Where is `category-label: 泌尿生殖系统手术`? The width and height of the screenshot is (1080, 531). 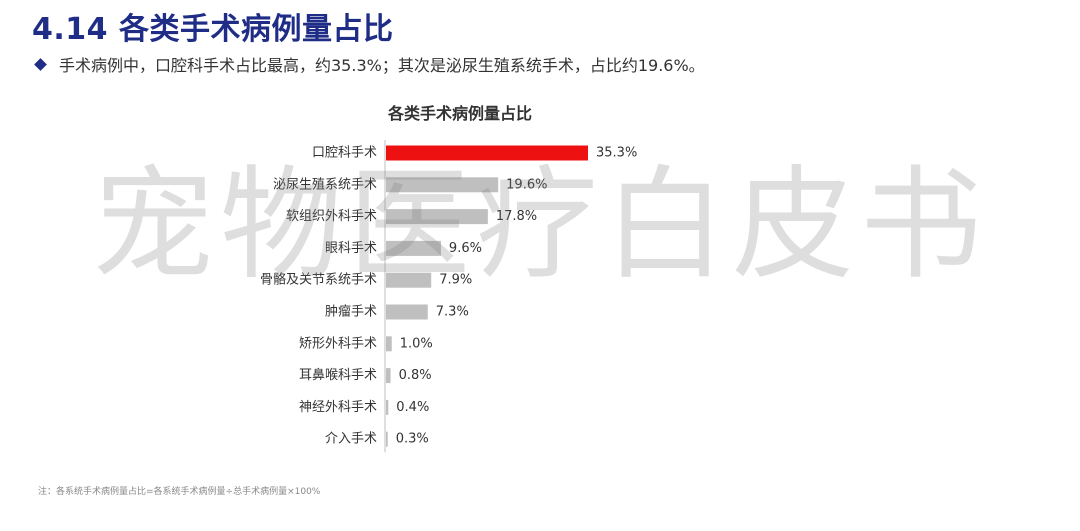 category-label: 泌尿生殖系统手术 is located at coordinates (325, 184).